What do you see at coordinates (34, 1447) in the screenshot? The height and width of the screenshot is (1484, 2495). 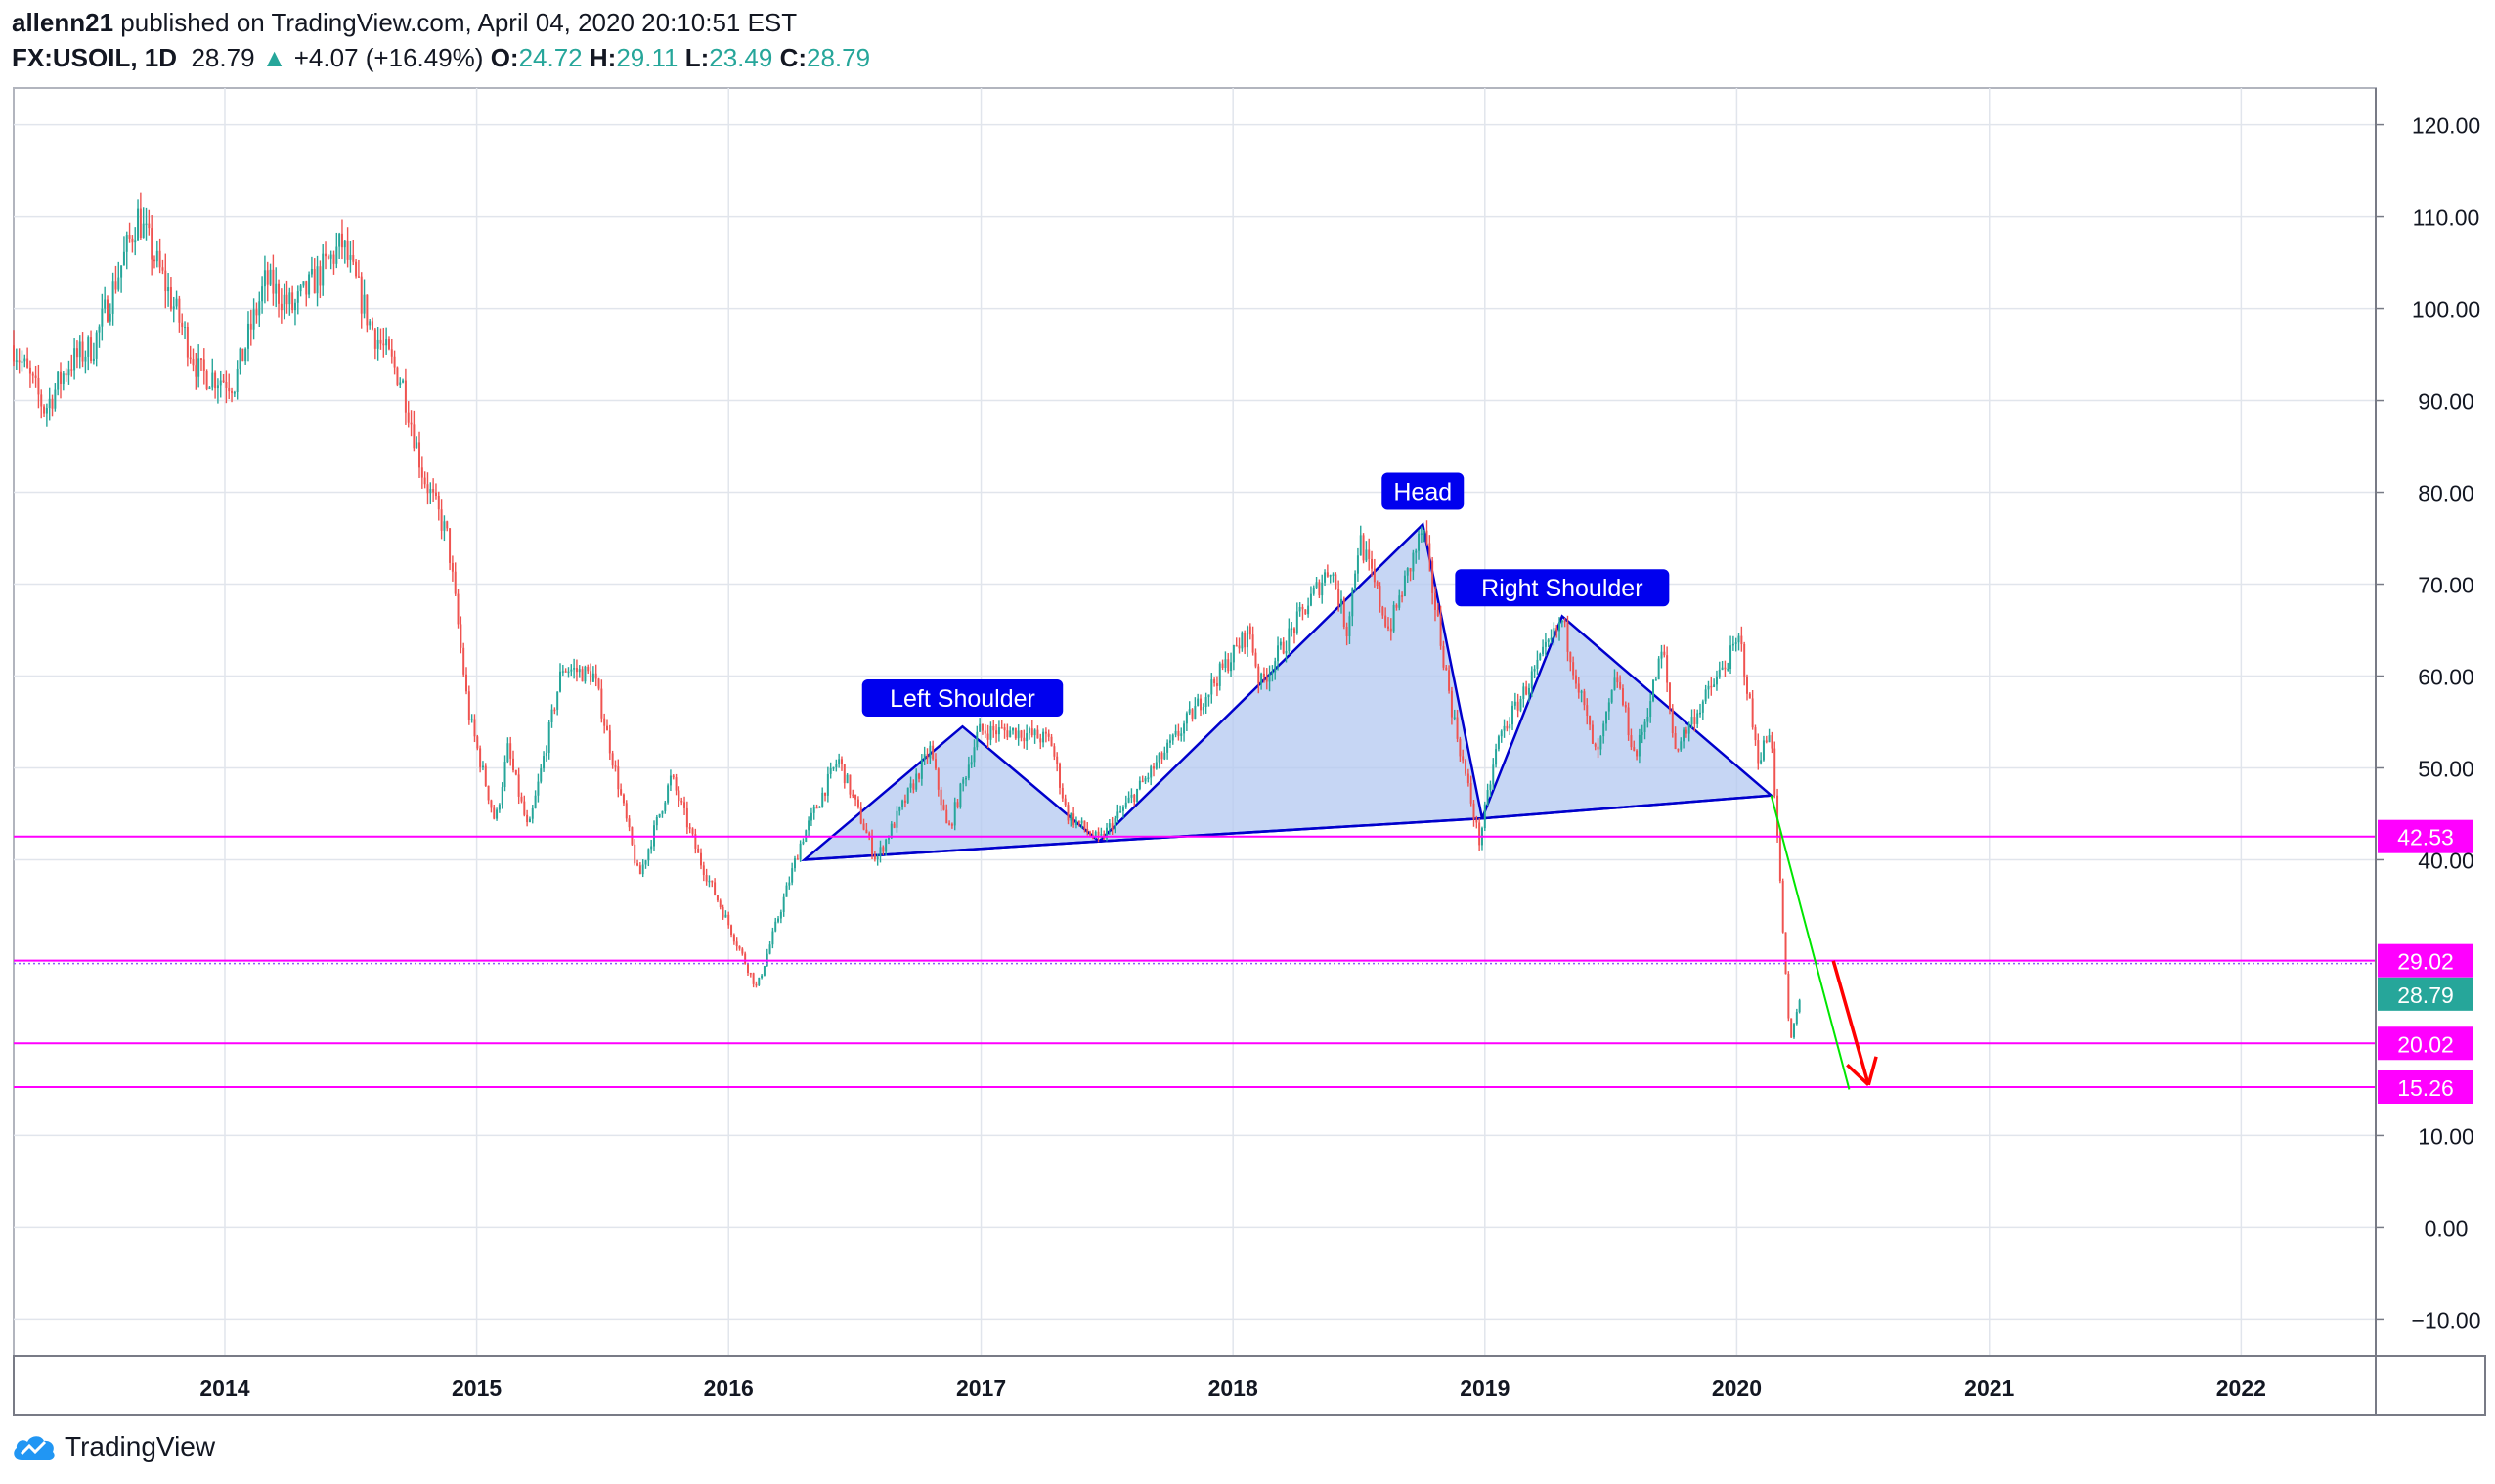 I see `tradingview-cloud-icon` at bounding box center [34, 1447].